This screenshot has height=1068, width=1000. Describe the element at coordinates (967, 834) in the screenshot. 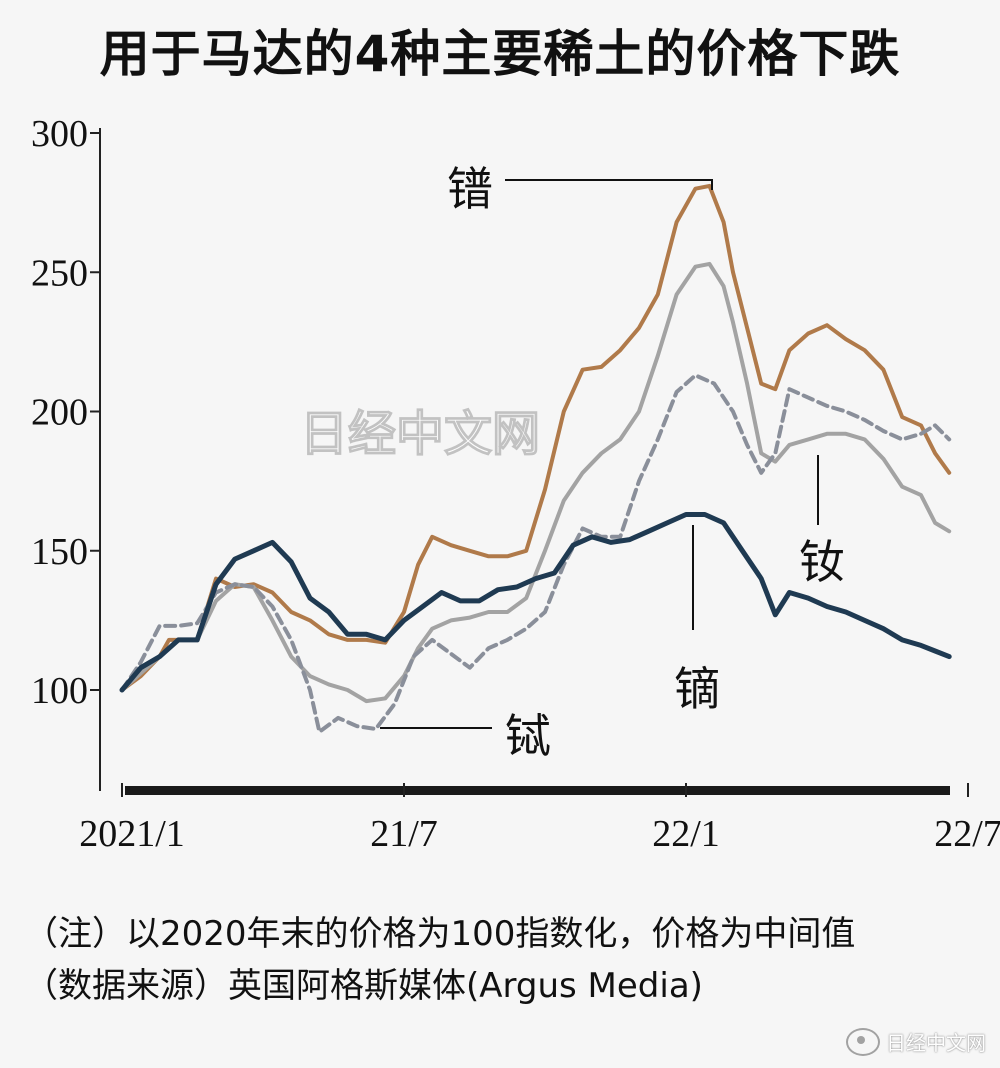

I see `x-tick-label: 22/7` at that location.